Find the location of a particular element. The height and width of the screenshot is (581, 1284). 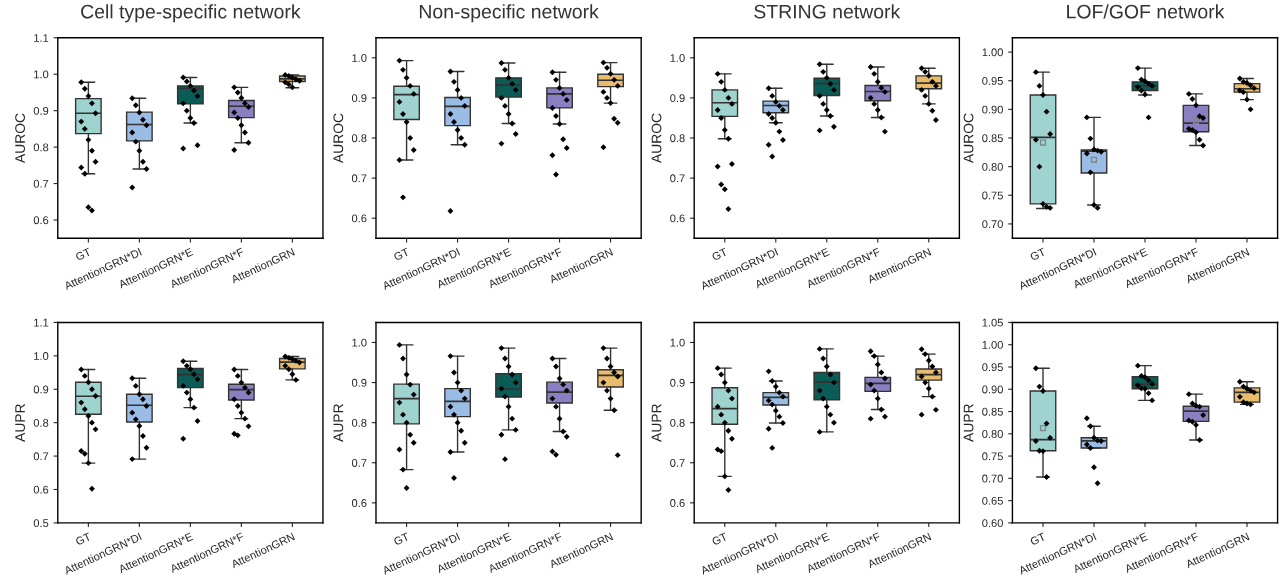

chart-title: Non-specific network is located at coordinates (509, 13).